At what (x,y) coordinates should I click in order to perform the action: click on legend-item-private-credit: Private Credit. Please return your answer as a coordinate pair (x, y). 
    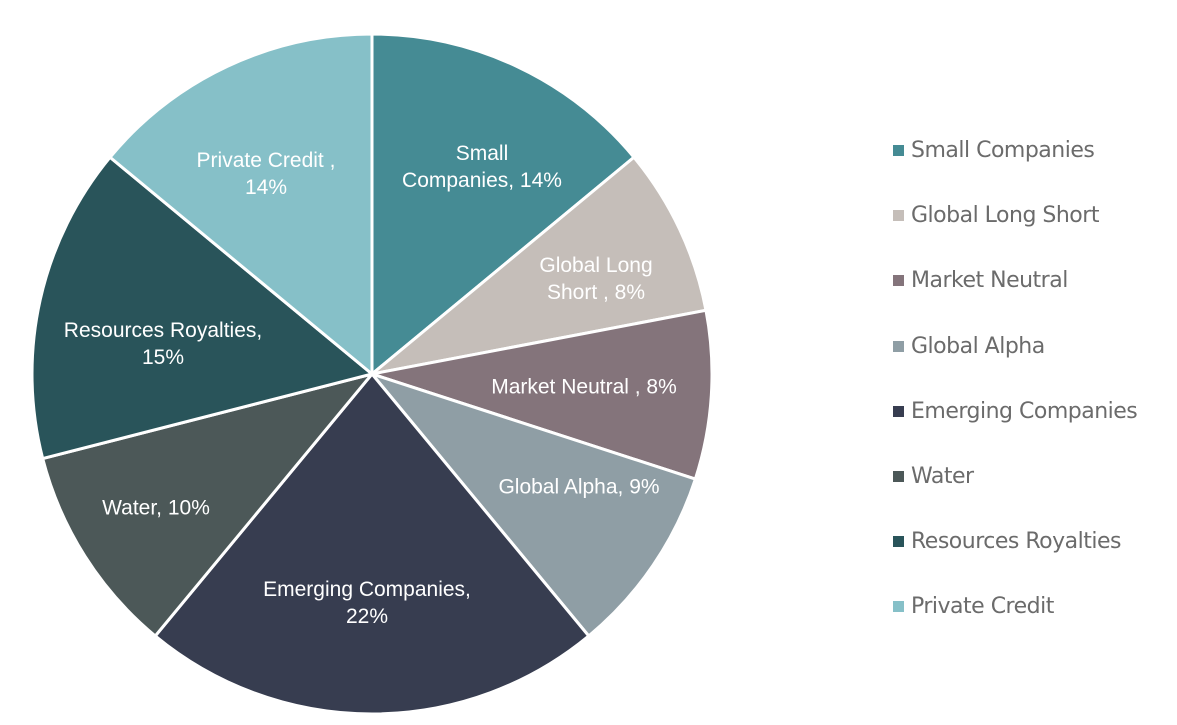
    Looking at the image, I should click on (1015, 606).